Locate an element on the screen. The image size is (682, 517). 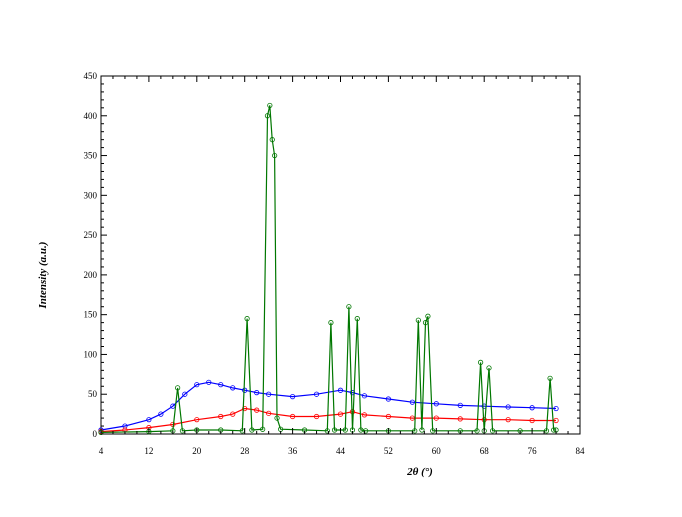
y-tick-label: 50 is located at coordinates (93, 394).